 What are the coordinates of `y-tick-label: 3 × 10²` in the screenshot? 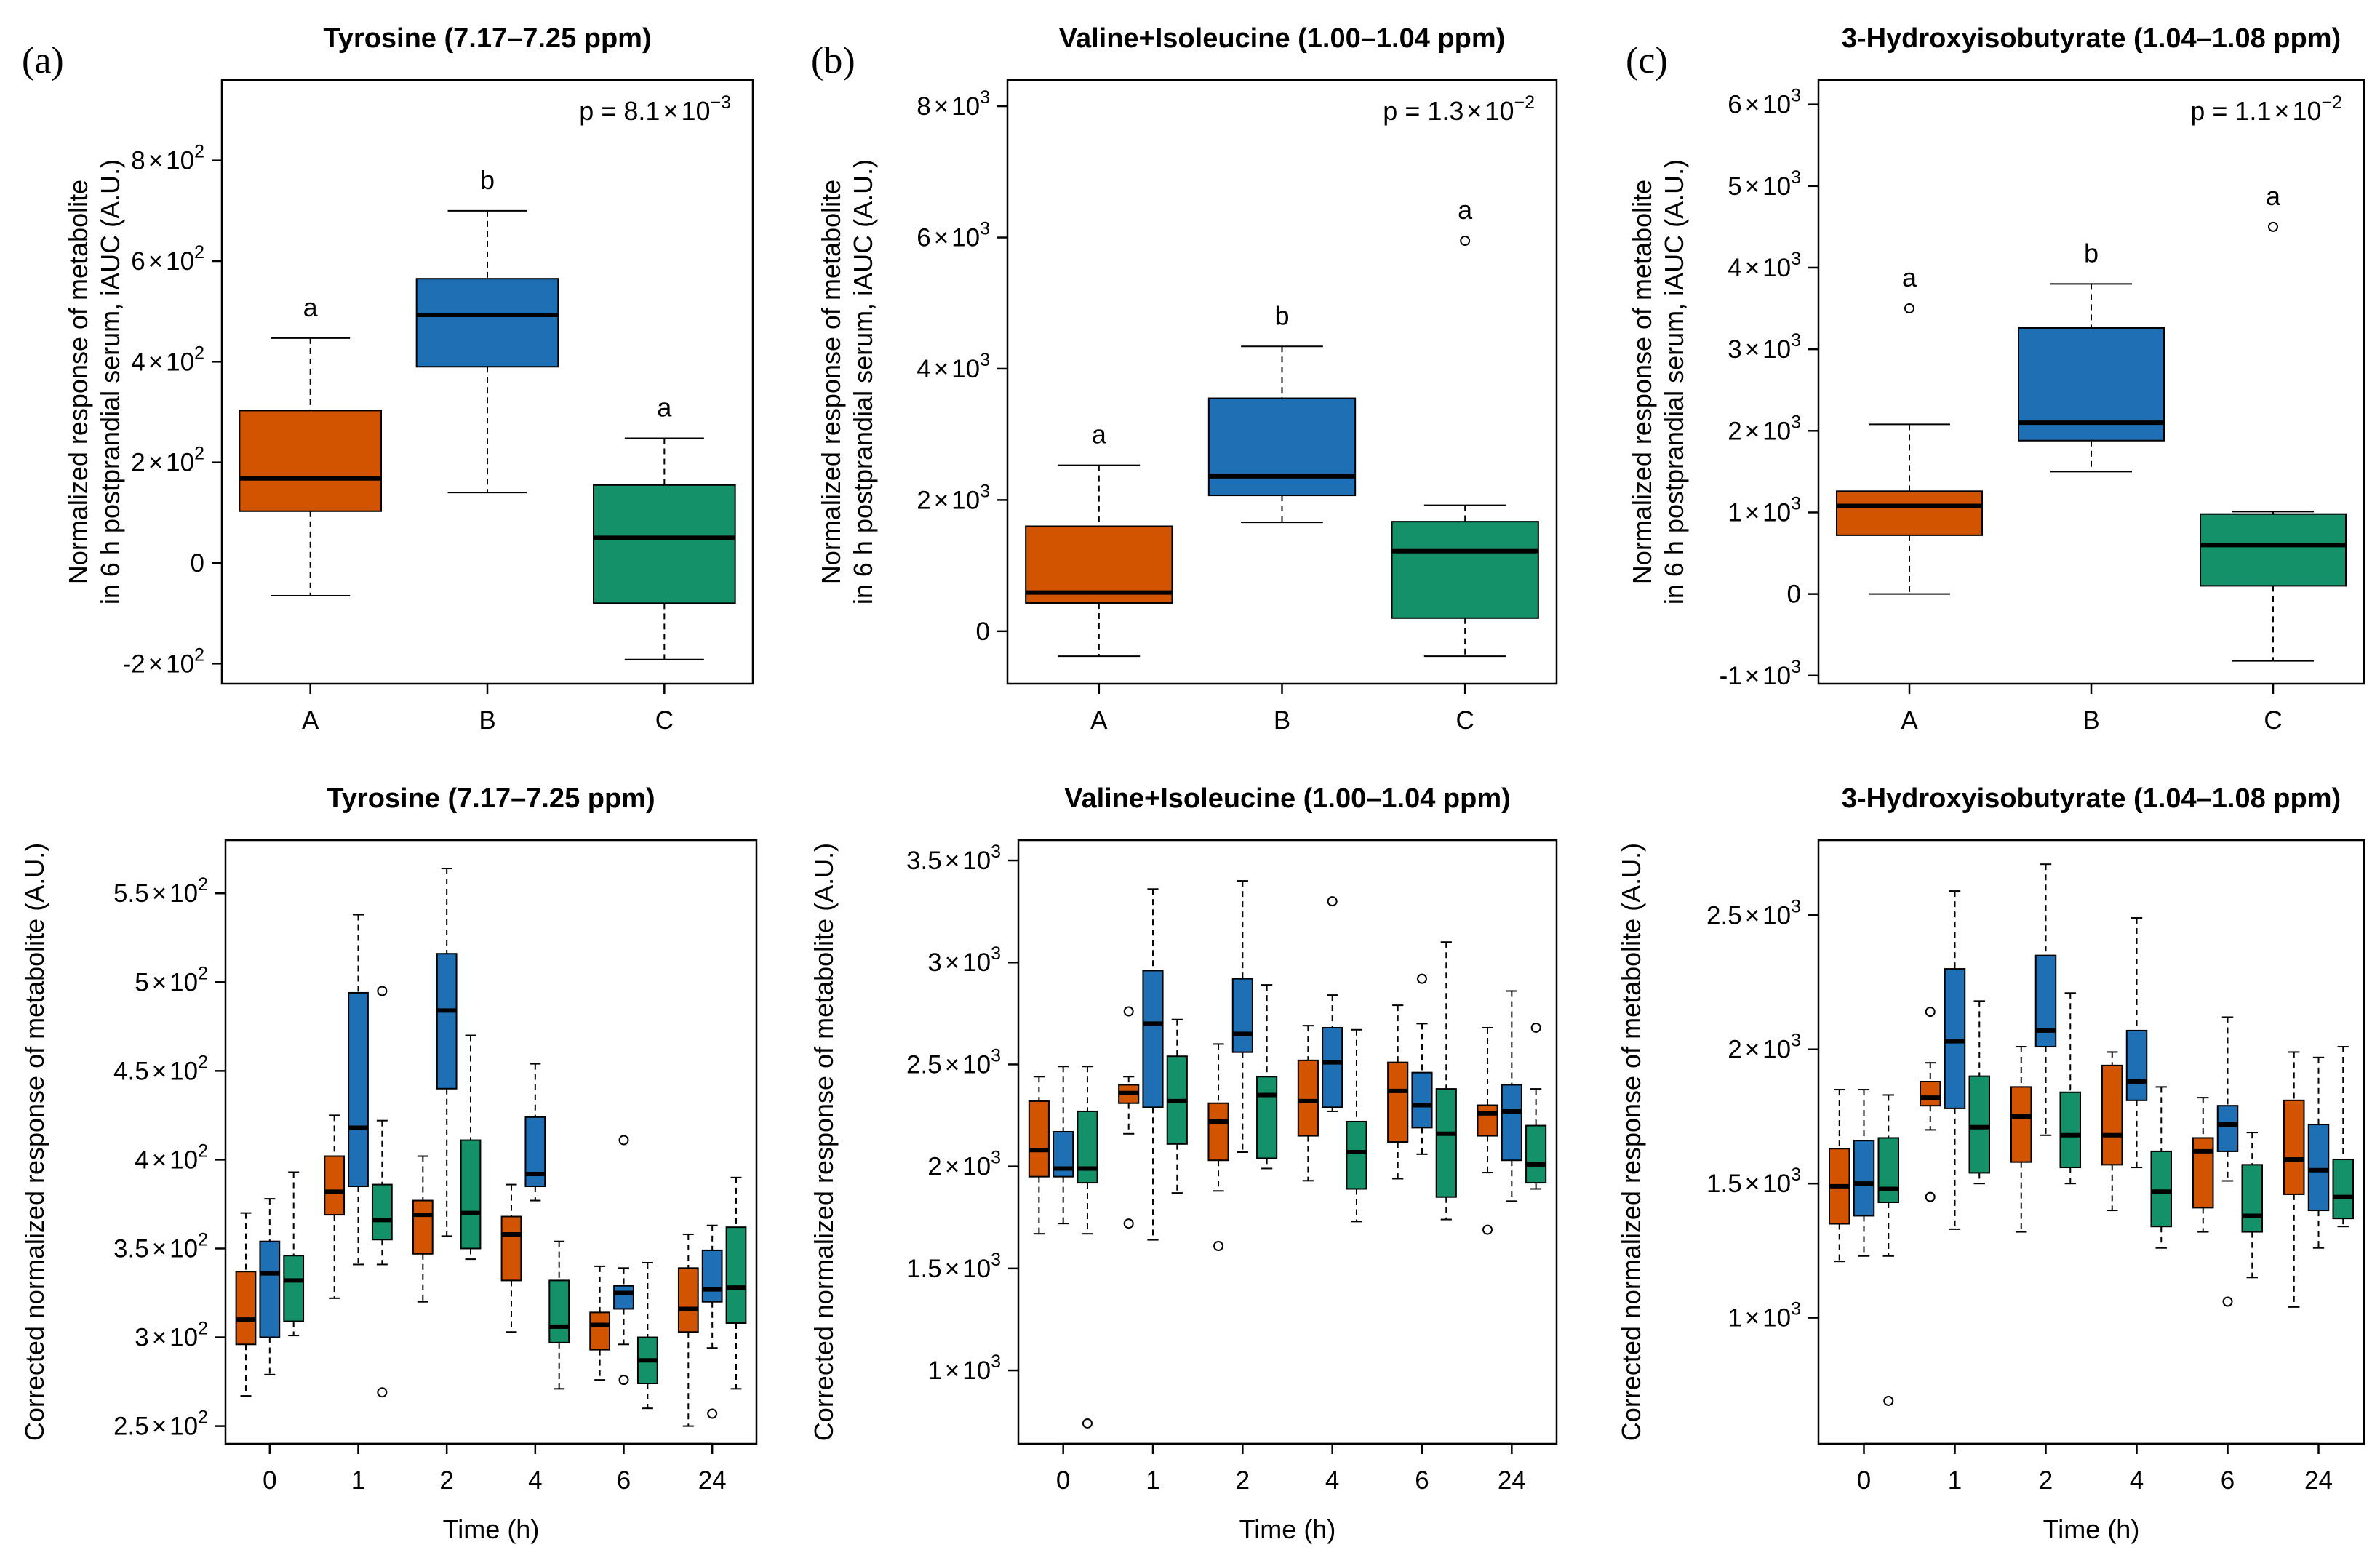 It's located at (171, 1335).